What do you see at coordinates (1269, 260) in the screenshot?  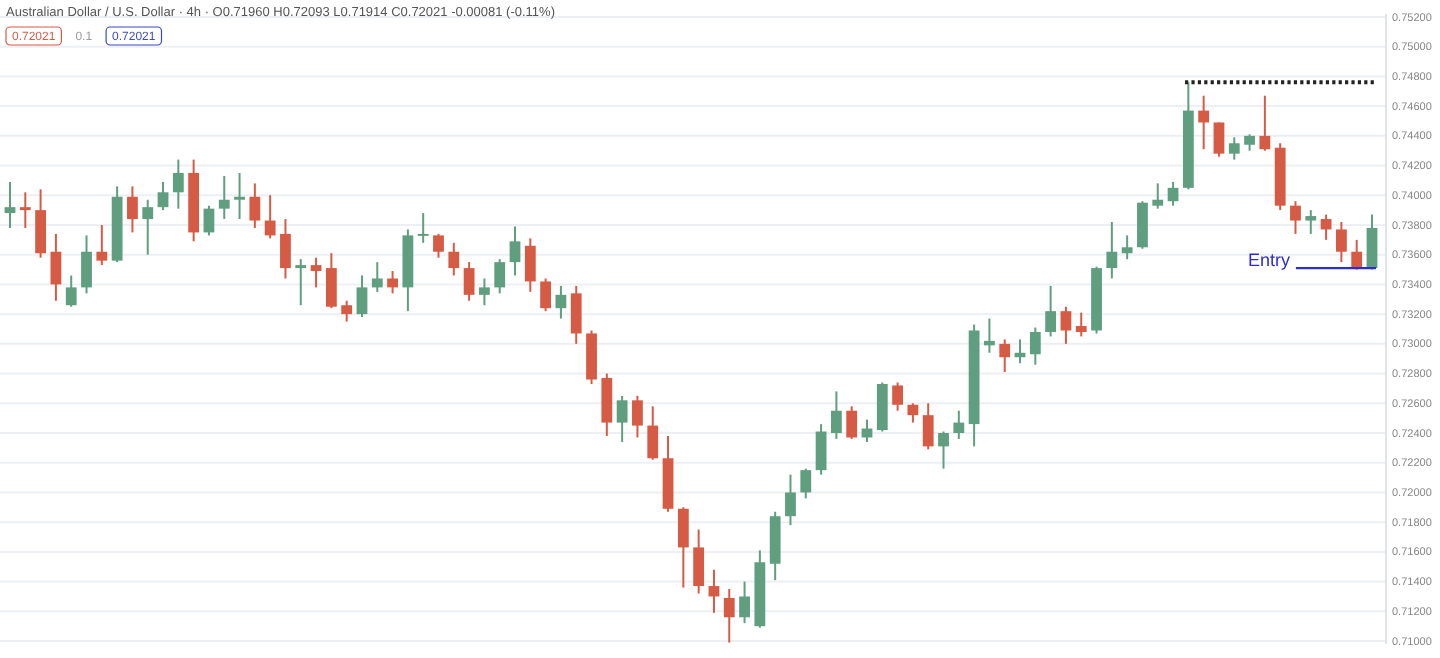 I see `ref-line-label: Entry` at bounding box center [1269, 260].